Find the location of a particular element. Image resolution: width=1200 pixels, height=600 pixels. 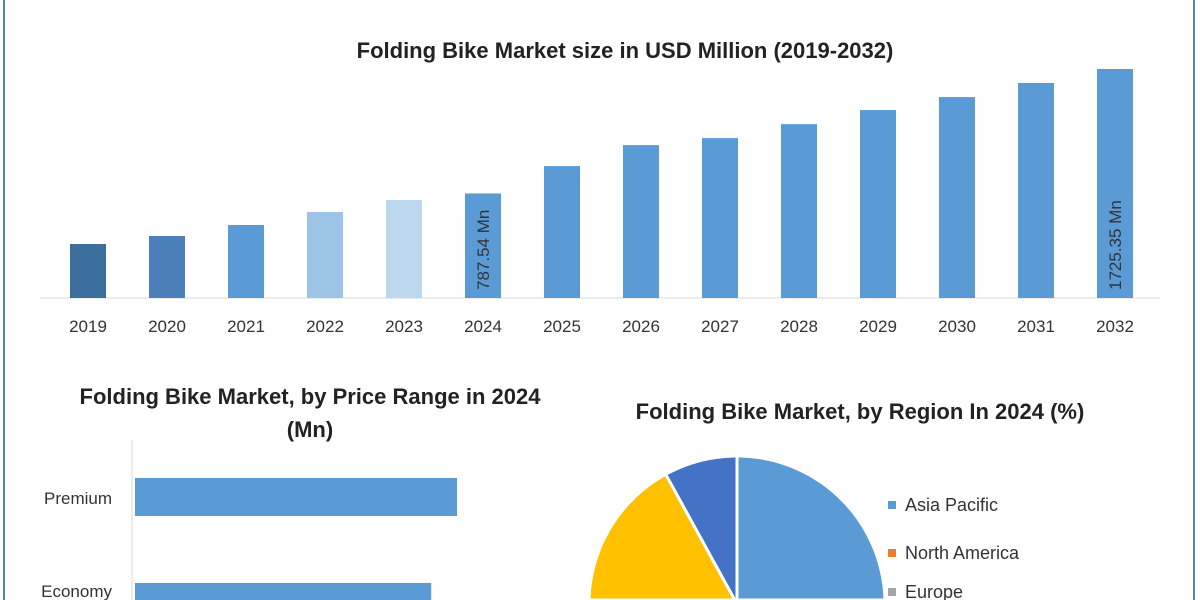

x-tick-2020: 2020 is located at coordinates (167, 326).